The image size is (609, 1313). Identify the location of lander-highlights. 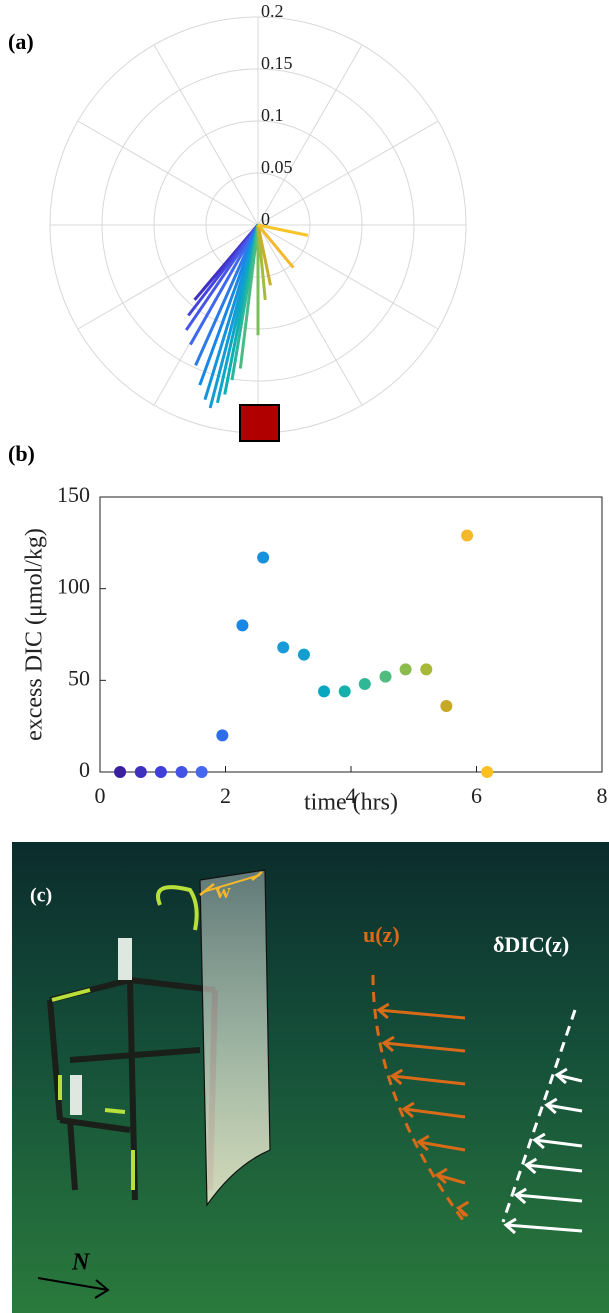
(125, 1037).